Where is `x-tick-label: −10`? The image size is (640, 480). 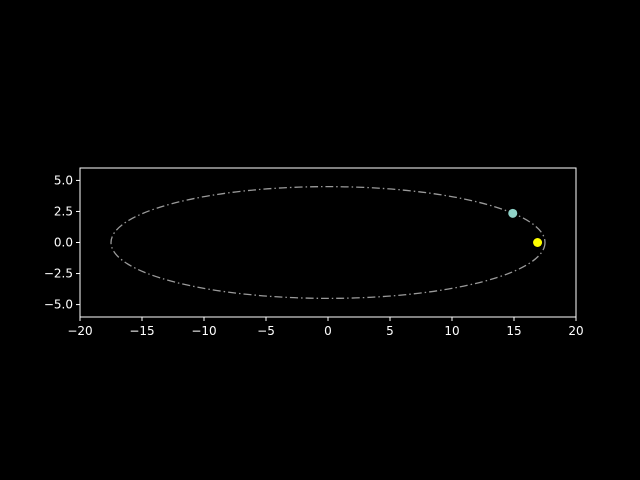 x-tick-label: −10 is located at coordinates (203, 331).